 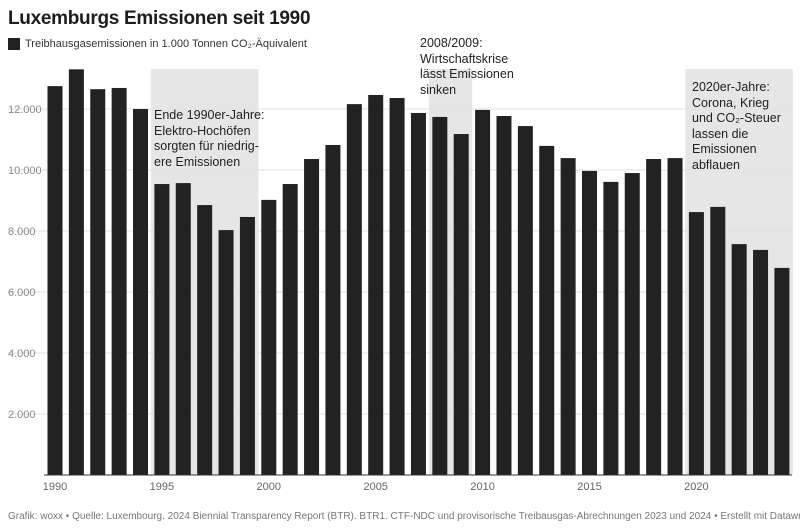 I want to click on bar-2022, so click(x=739, y=359).